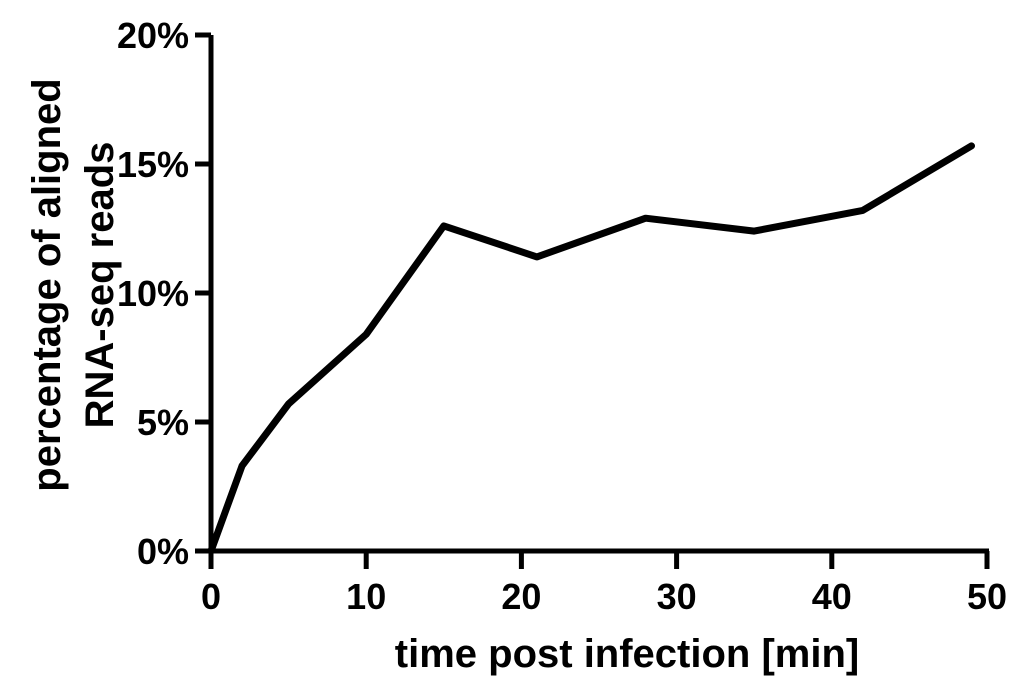 Image resolution: width=1024 pixels, height=688 pixels. Describe the element at coordinates (987, 596) in the screenshot. I see `x-tick-label: 50` at that location.